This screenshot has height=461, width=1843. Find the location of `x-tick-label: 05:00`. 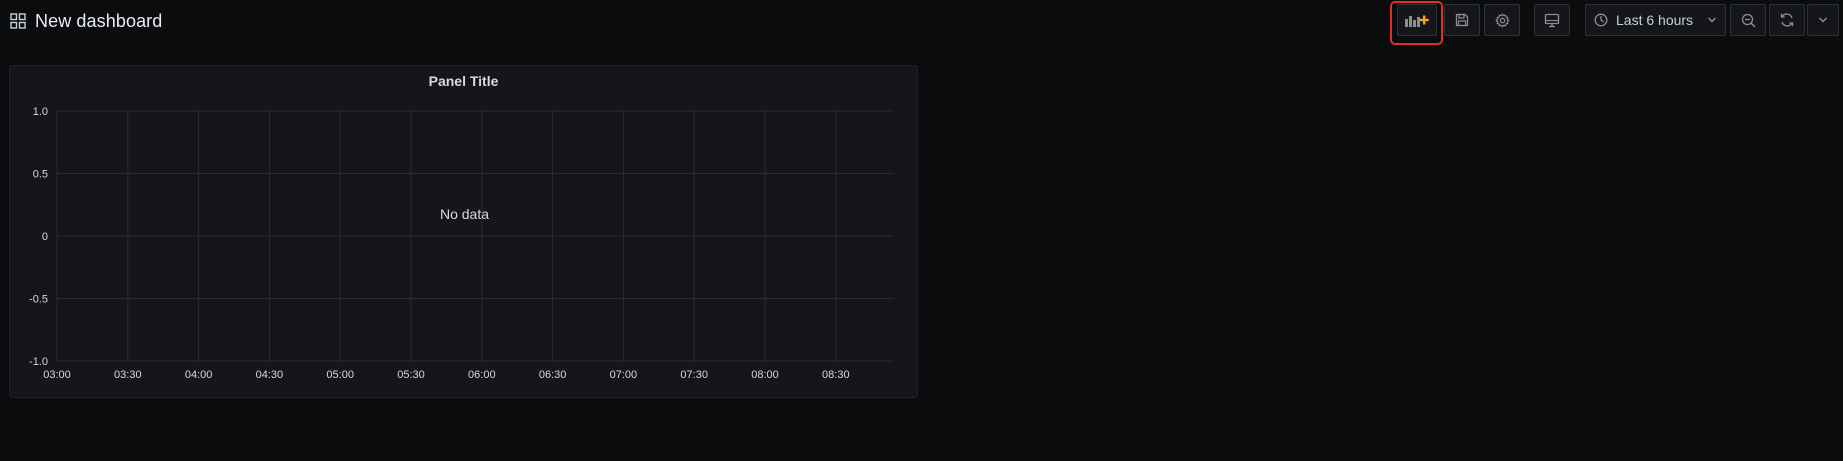

x-tick-label: 05:00 is located at coordinates (340, 375).